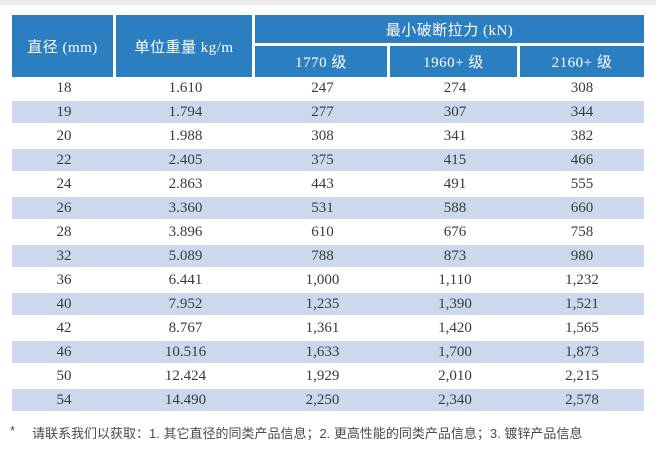 This screenshot has height=452, width=656. I want to click on table-row: 20 1.988 308 341 382, so click(328, 137).